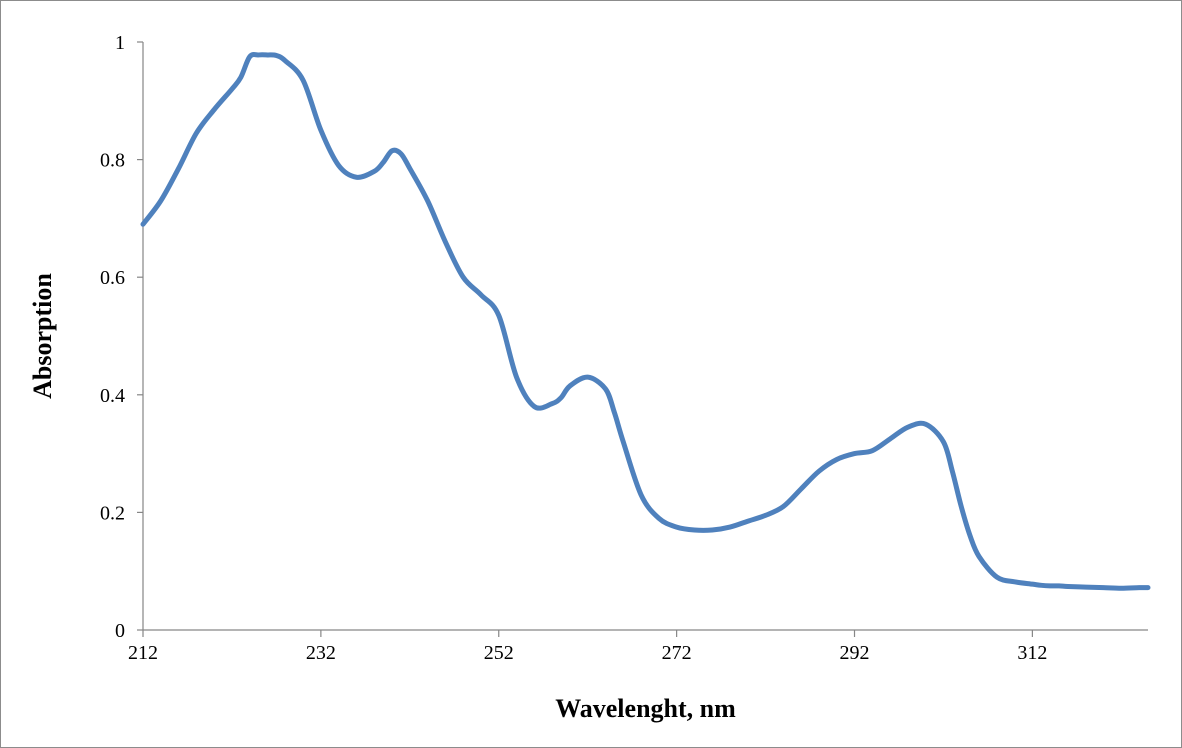  Describe the element at coordinates (143, 653) in the screenshot. I see `x-tick-label: 212` at that location.